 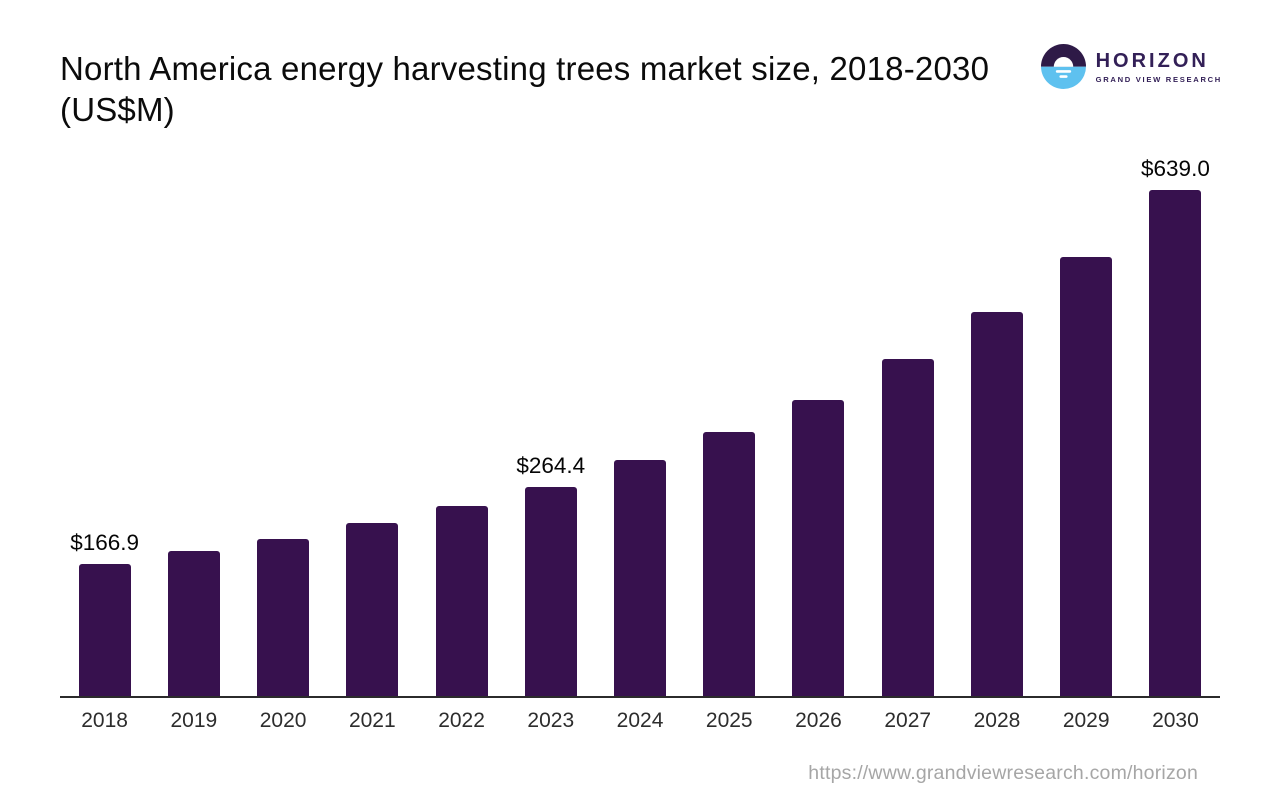 What do you see at coordinates (1086, 476) in the screenshot?
I see `bar-2029` at bounding box center [1086, 476].